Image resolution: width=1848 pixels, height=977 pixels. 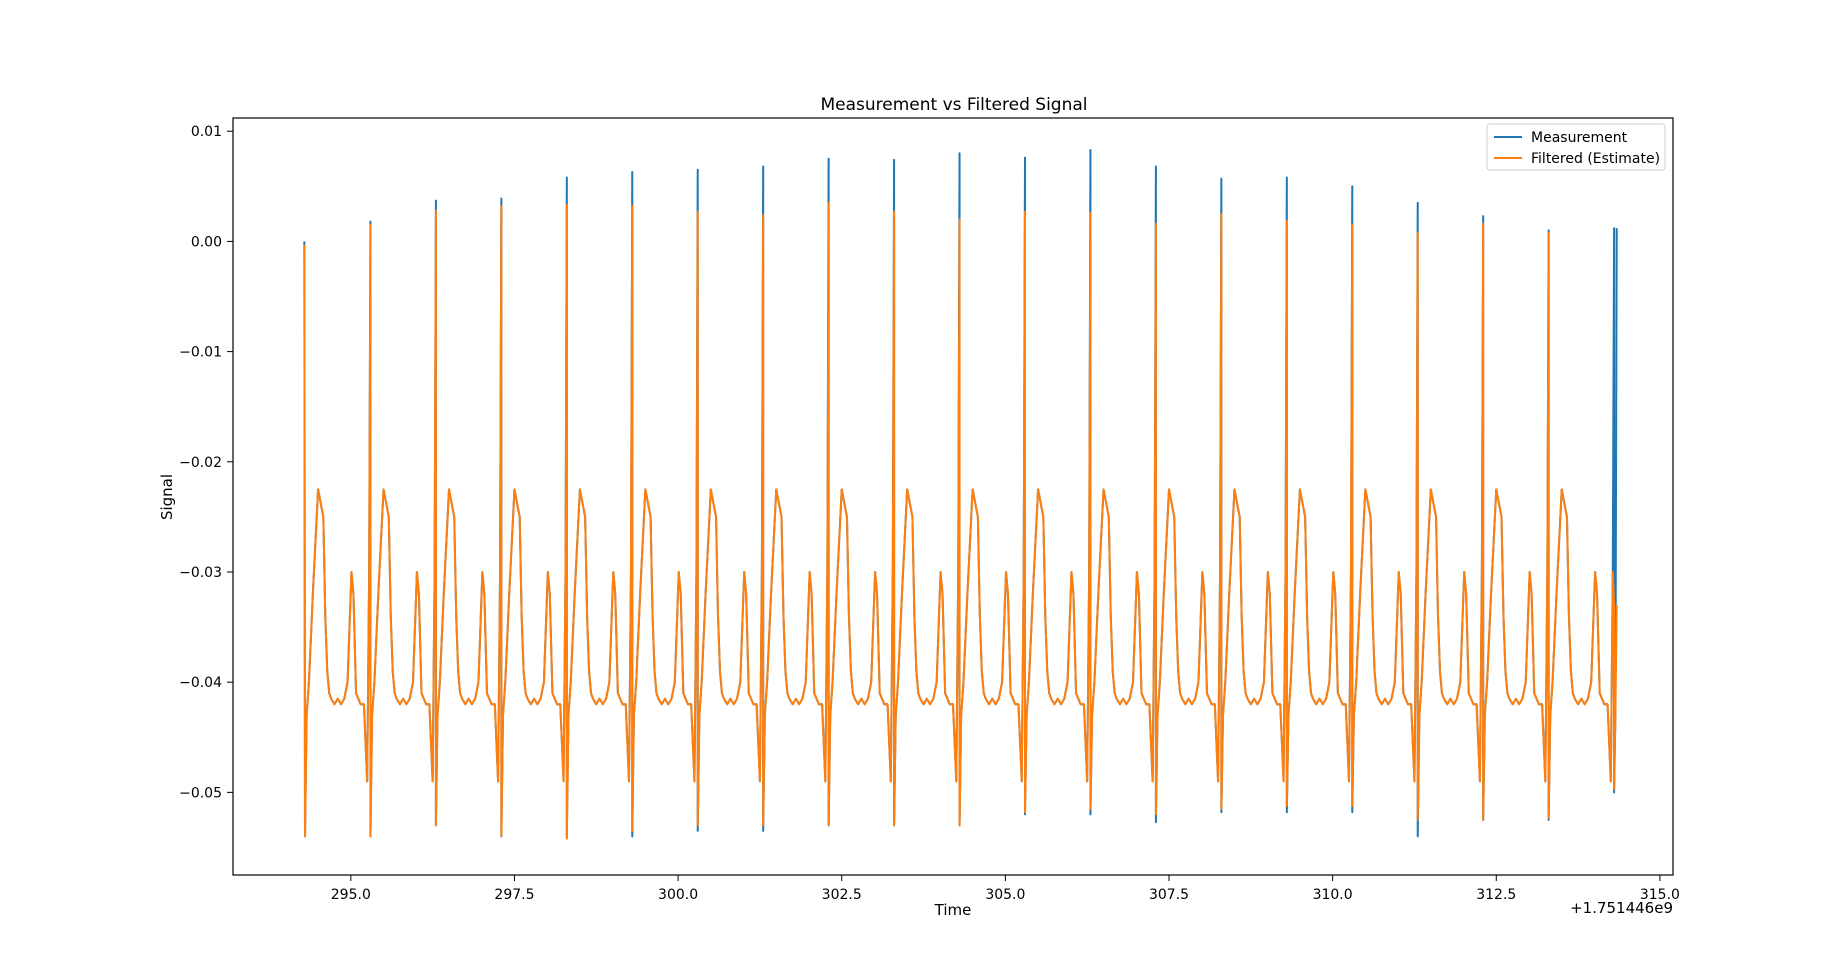 I want to click on y-tick-label: −0.01, so click(x=200, y=353).